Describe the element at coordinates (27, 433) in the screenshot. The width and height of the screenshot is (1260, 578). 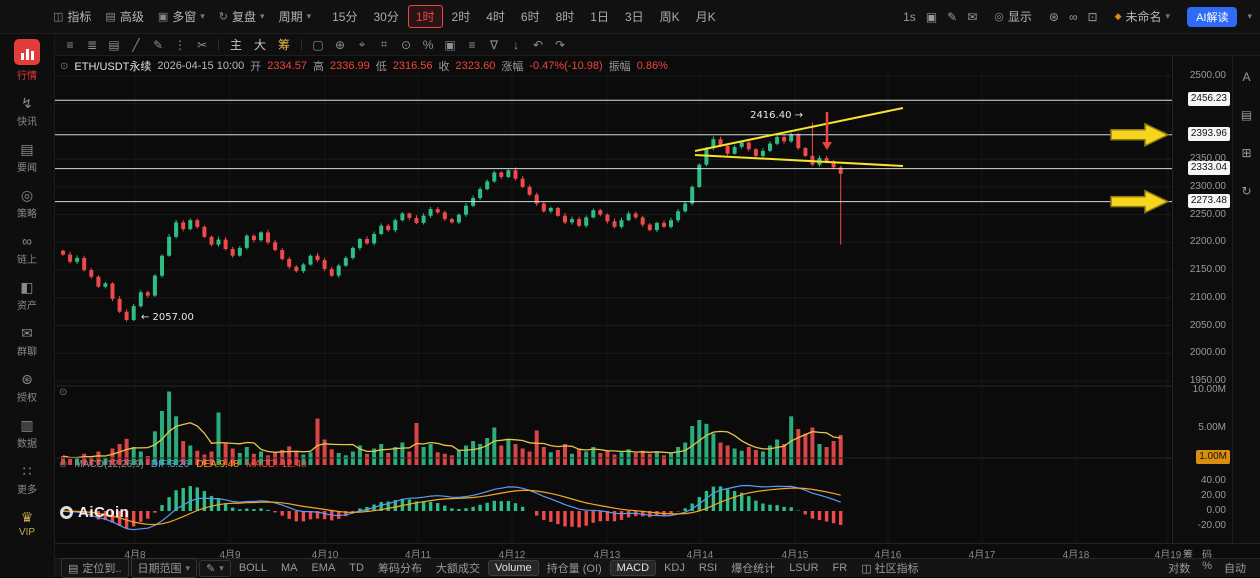
I see `sidebar-item-data-center: ▥数据` at that location.